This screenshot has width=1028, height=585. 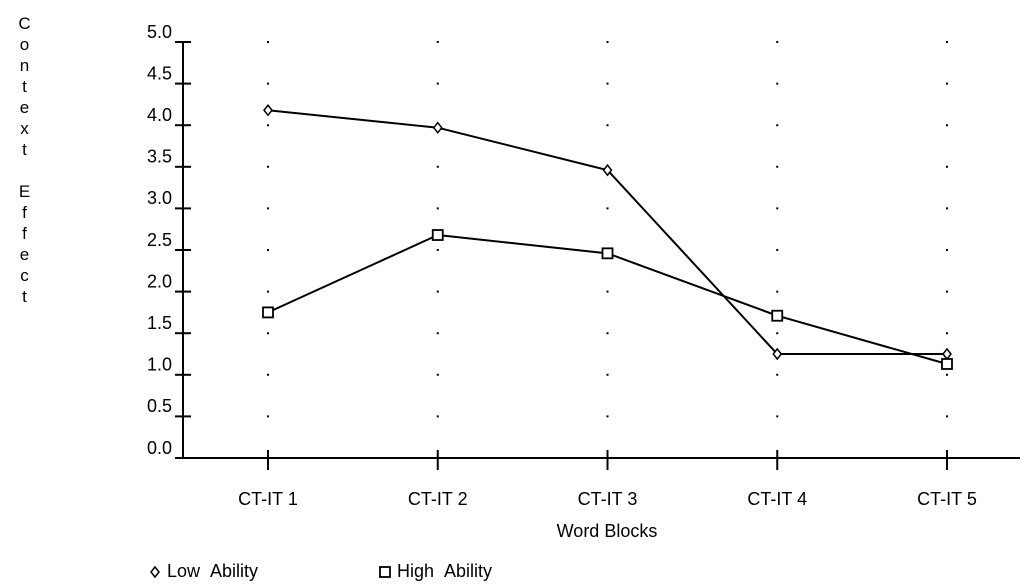 I want to click on x-axis-title: Word Blocks, so click(x=607, y=531).